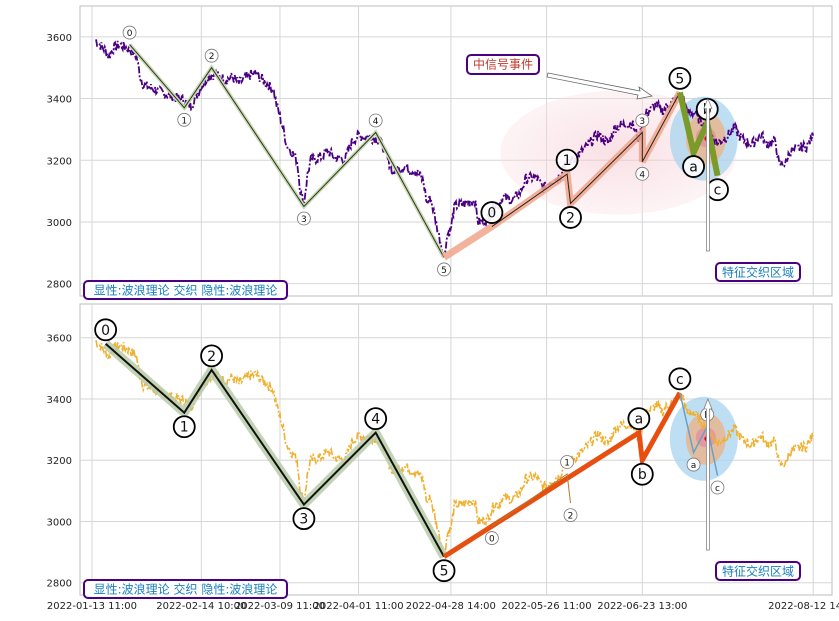 Image resolution: width=839 pixels, height=621 pixels. I want to click on signal-arrow, so click(600, 86).